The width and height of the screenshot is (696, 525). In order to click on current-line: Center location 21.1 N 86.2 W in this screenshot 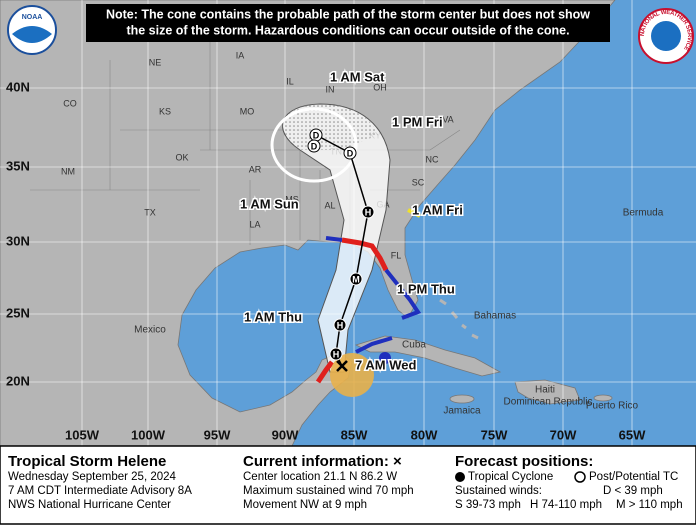, I will do `click(320, 477)`.